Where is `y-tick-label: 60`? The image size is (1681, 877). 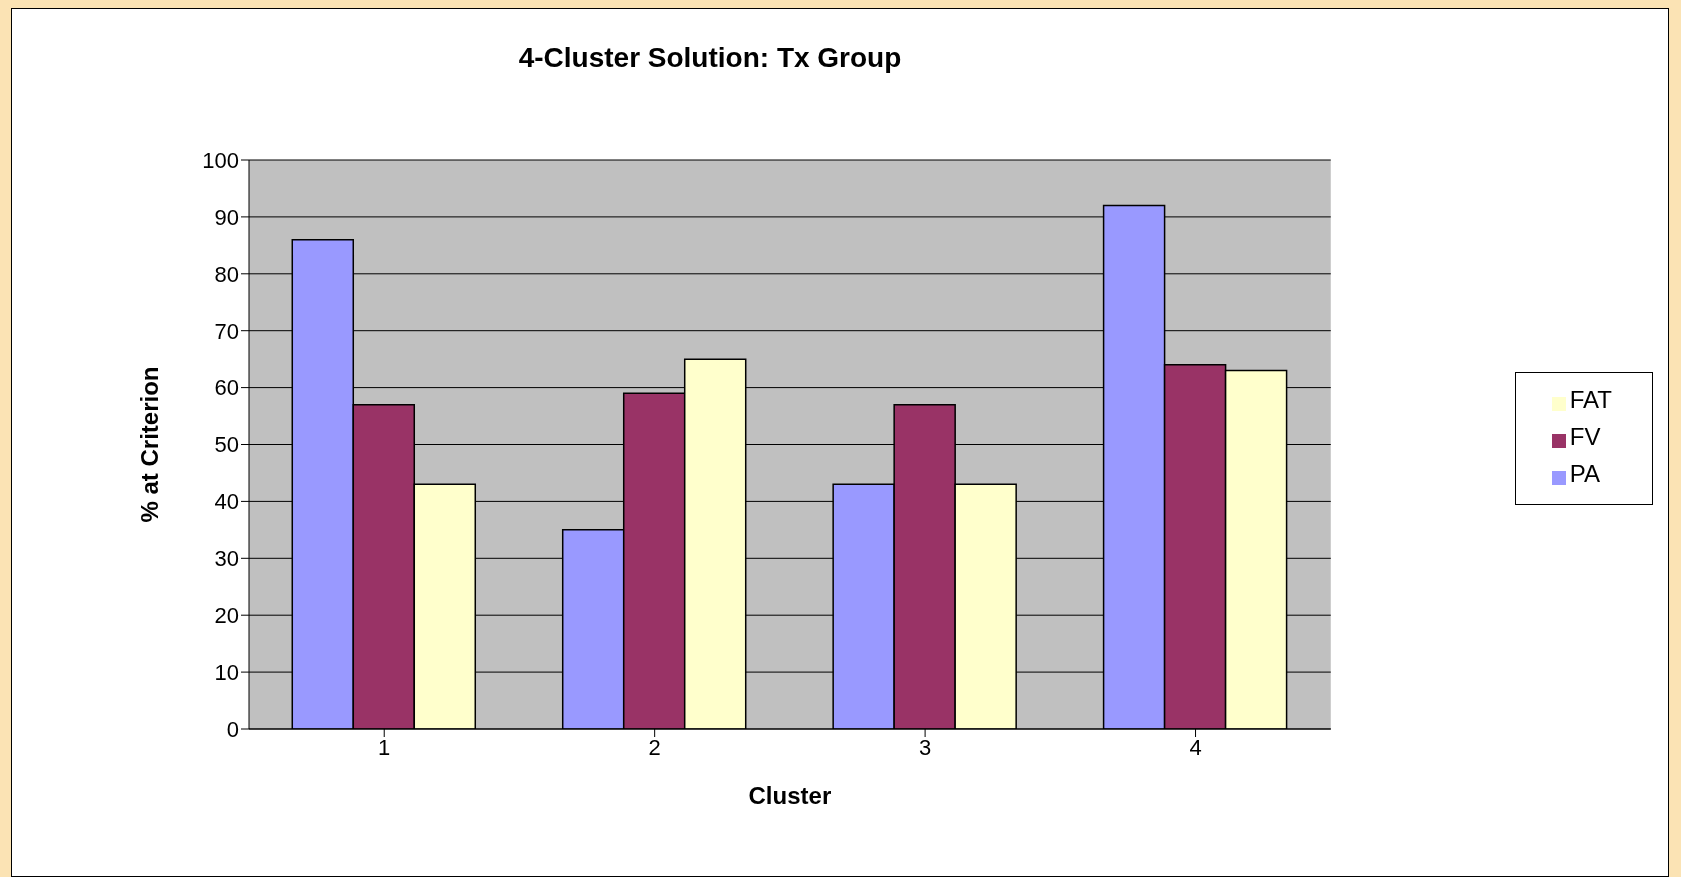 y-tick-label: 60 is located at coordinates (226, 388).